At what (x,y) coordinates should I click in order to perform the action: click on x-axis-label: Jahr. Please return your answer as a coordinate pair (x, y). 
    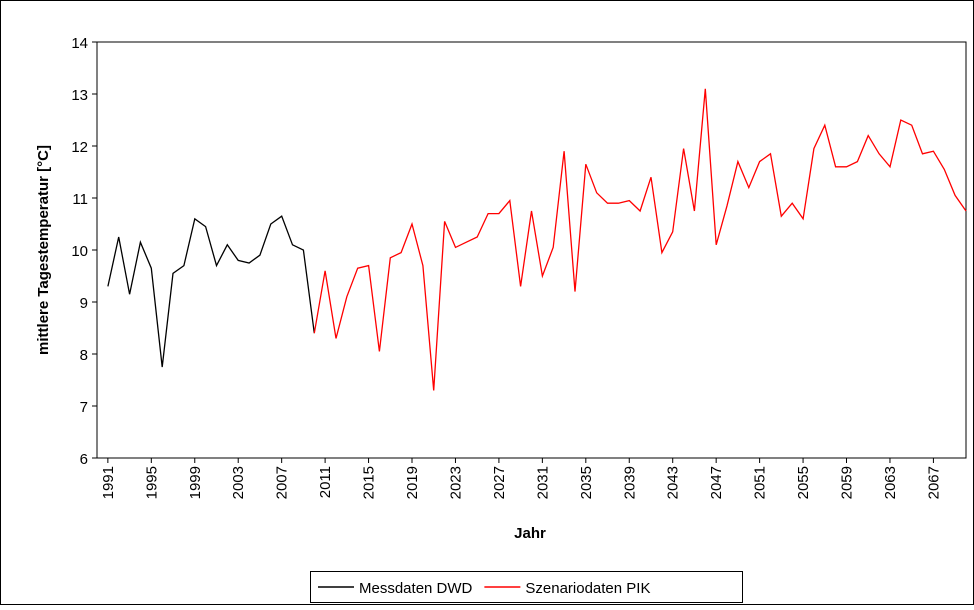
    Looking at the image, I should click on (530, 533).